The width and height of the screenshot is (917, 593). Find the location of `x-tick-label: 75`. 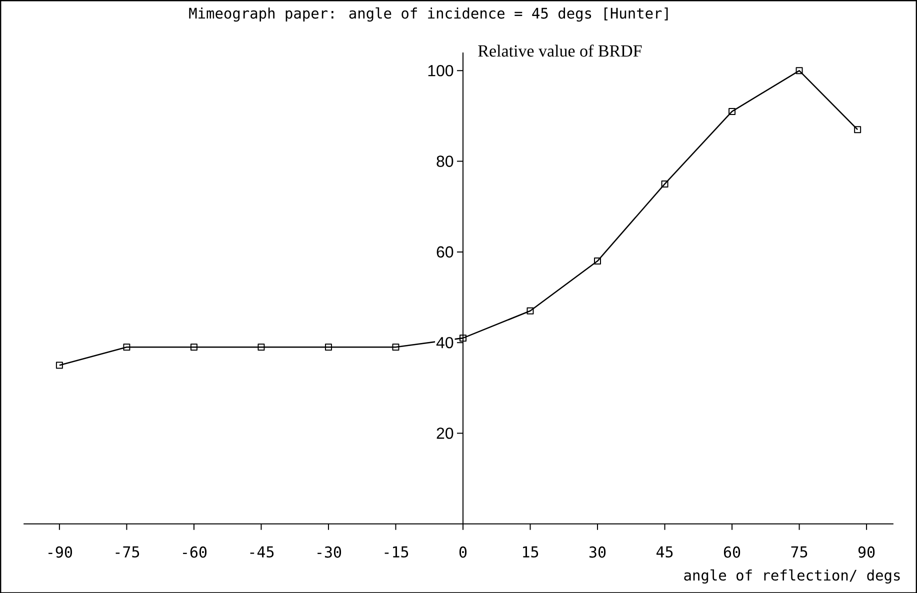

x-tick-label: 75 is located at coordinates (799, 552).